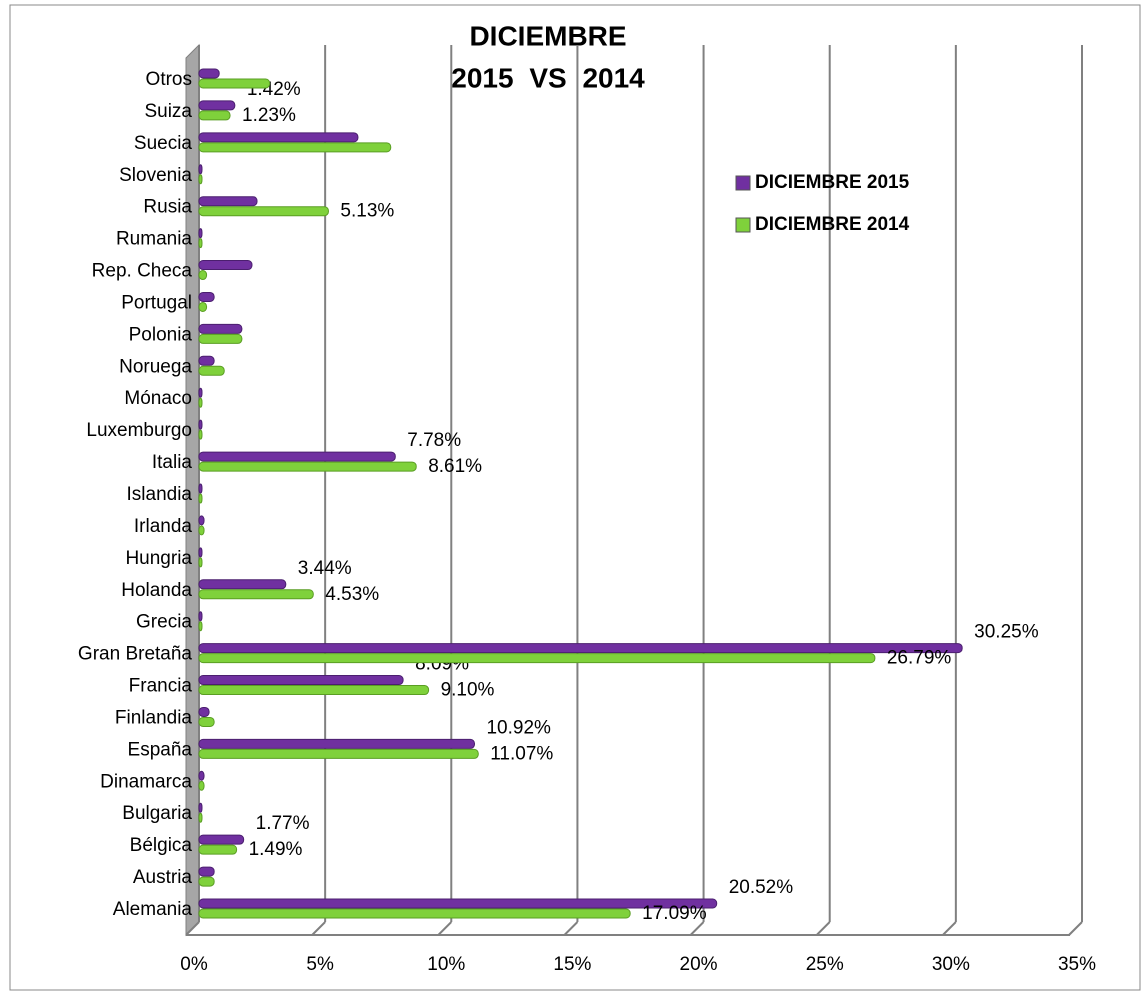 The width and height of the screenshot is (1148, 1004). Describe the element at coordinates (699, 964) in the screenshot. I see `x-tick-label: 20%` at that location.